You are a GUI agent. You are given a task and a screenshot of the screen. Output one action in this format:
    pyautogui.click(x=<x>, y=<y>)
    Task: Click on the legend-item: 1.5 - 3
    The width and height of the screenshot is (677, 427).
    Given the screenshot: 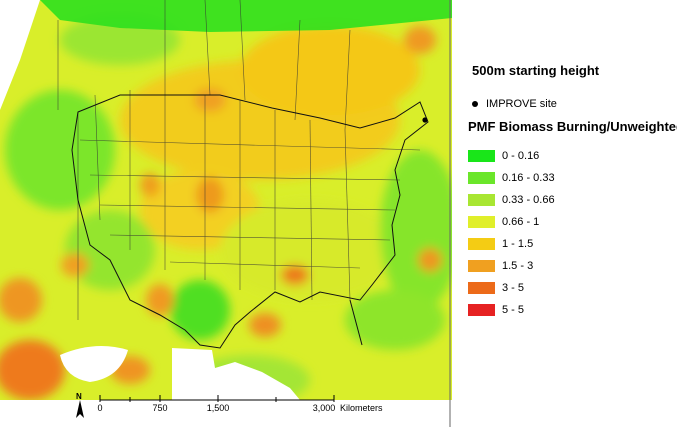 What is the action you would take?
    pyautogui.click(x=511, y=265)
    